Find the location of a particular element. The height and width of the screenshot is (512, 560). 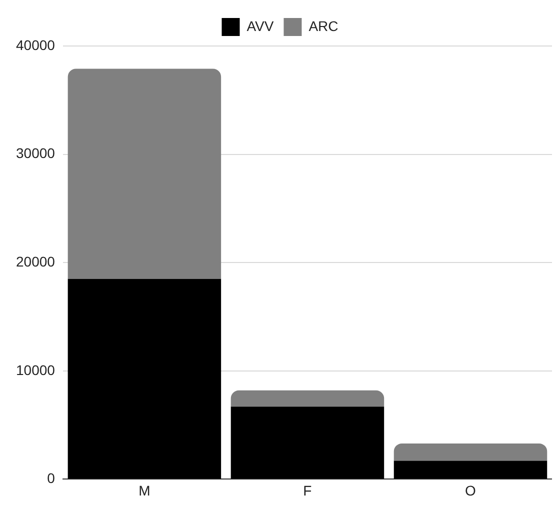

legend-label: AVV is located at coordinates (260, 26).